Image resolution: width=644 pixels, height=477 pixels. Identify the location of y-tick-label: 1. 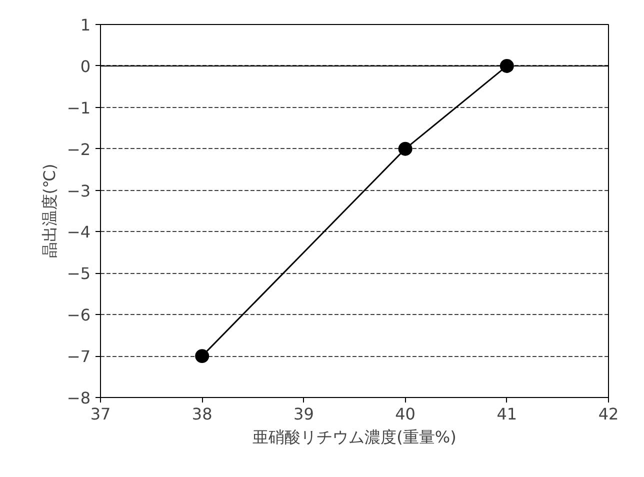
(85, 25).